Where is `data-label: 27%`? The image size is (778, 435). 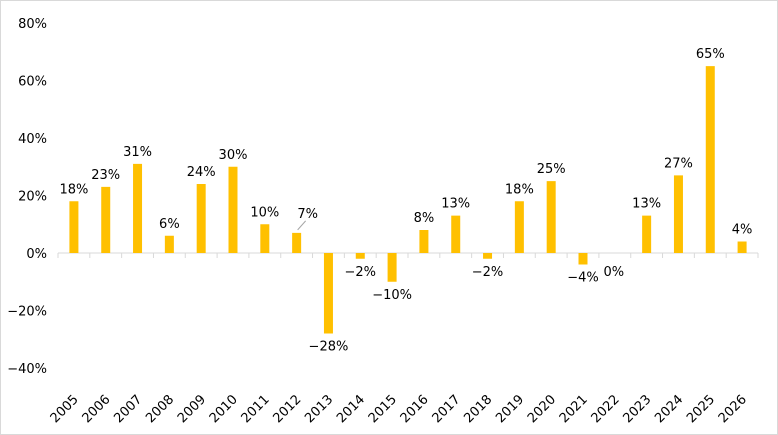
data-label: 27% is located at coordinates (678, 163).